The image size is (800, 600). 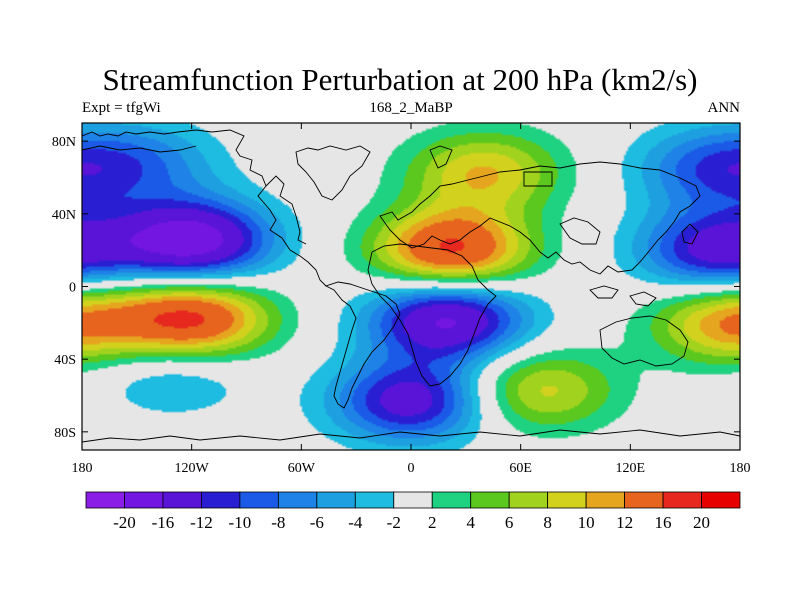 What do you see at coordinates (72, 288) in the screenshot?
I see `y-tick-label: 0` at bounding box center [72, 288].